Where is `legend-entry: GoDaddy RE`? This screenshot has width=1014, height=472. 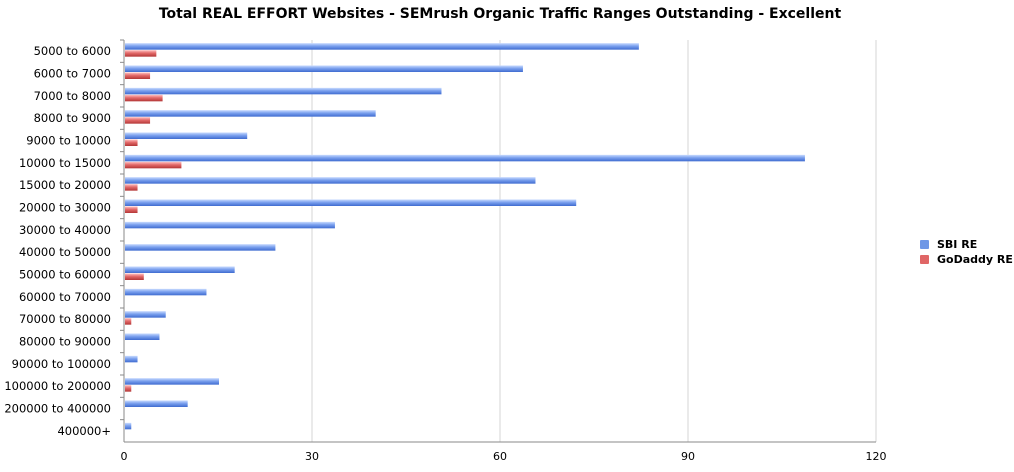 legend-entry: GoDaddy RE is located at coordinates (966, 259).